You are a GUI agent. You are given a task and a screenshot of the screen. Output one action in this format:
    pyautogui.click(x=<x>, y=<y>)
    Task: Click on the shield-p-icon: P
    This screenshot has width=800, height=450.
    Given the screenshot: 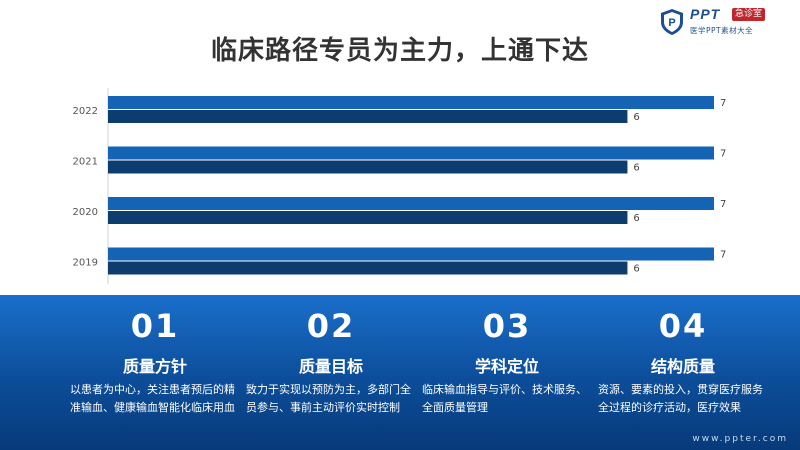 What is the action you would take?
    pyautogui.click(x=672, y=22)
    